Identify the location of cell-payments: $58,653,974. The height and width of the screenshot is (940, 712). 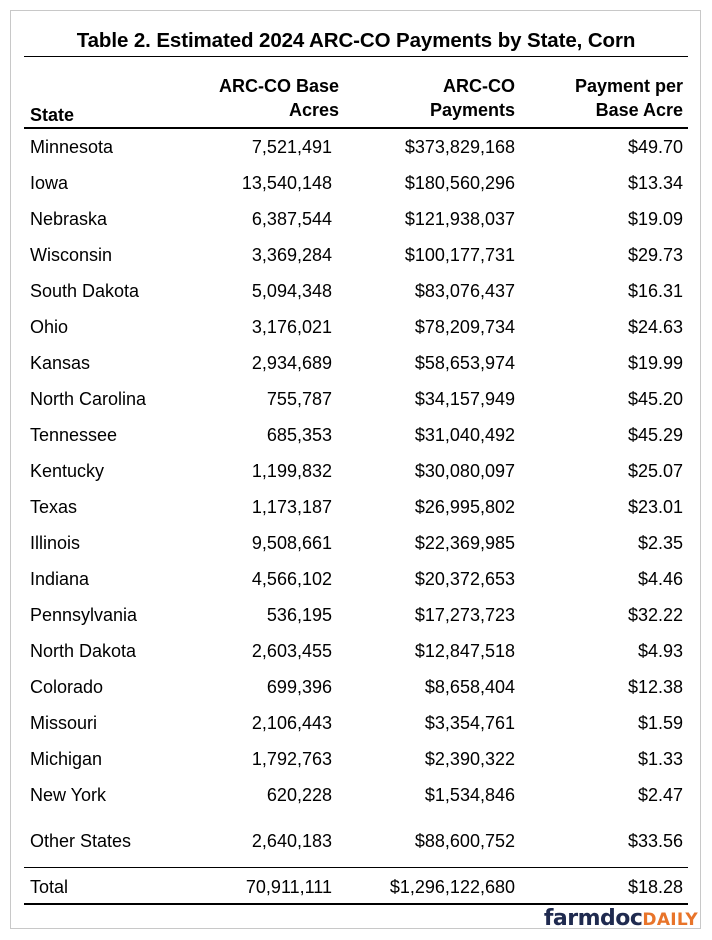
(464, 363).